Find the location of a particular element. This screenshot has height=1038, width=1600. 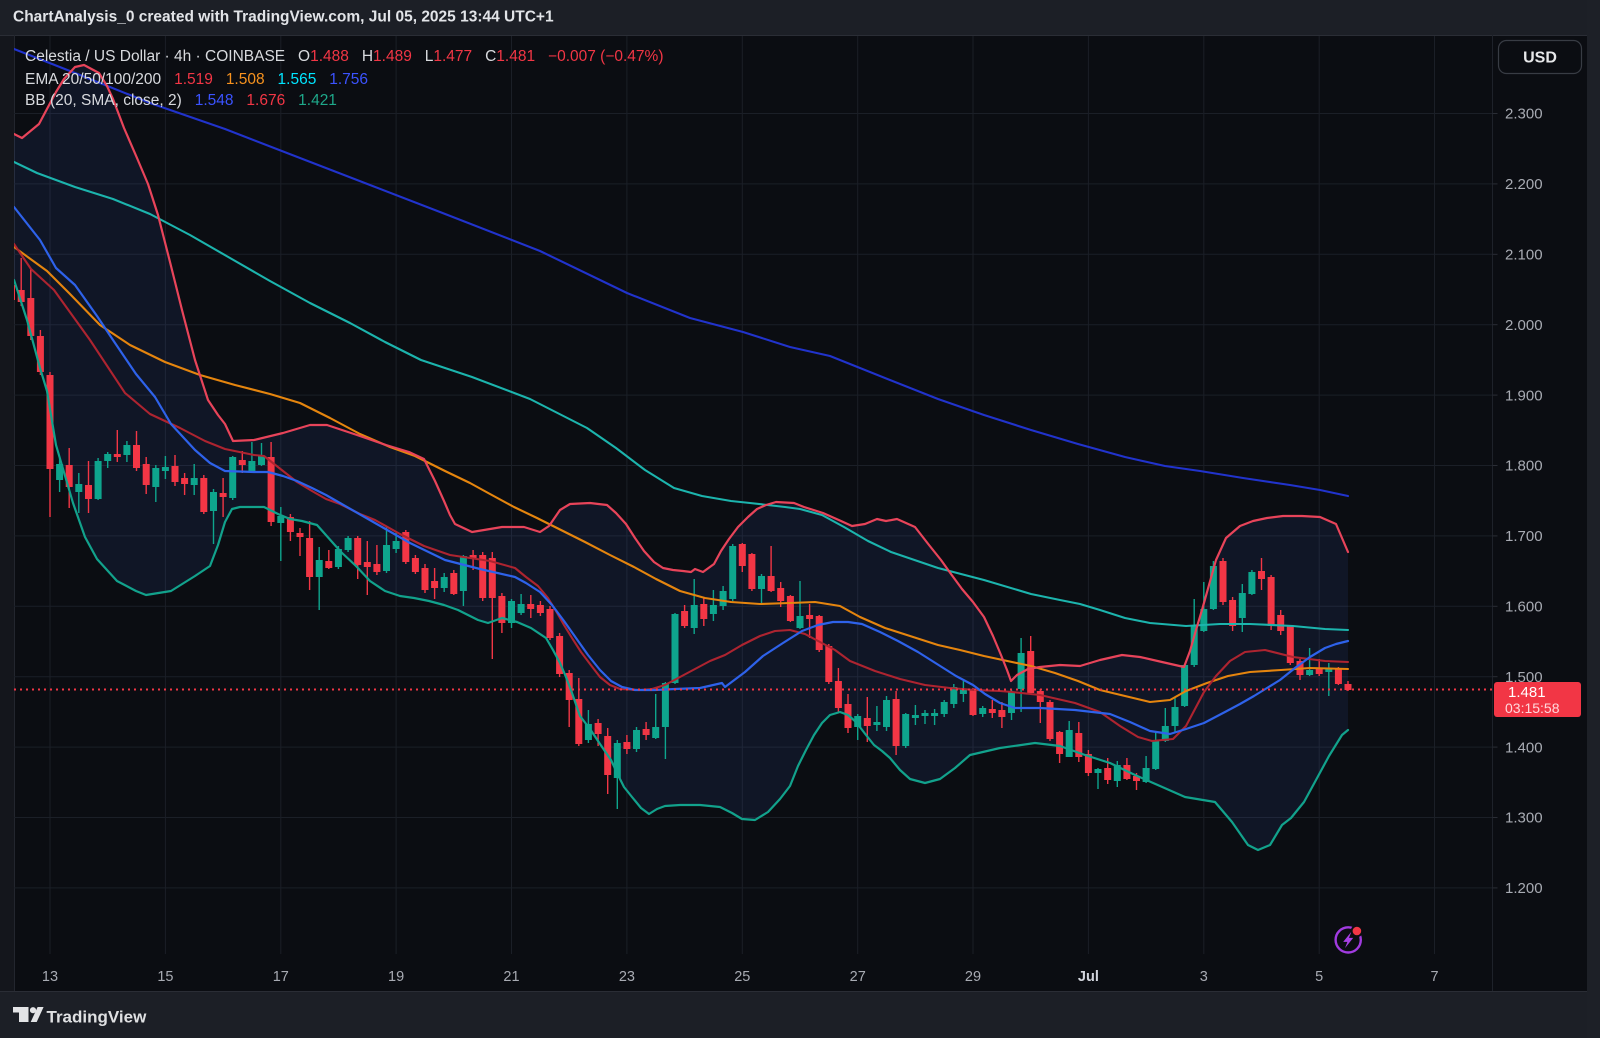

svg-text: 21 is located at coordinates (511, 977).